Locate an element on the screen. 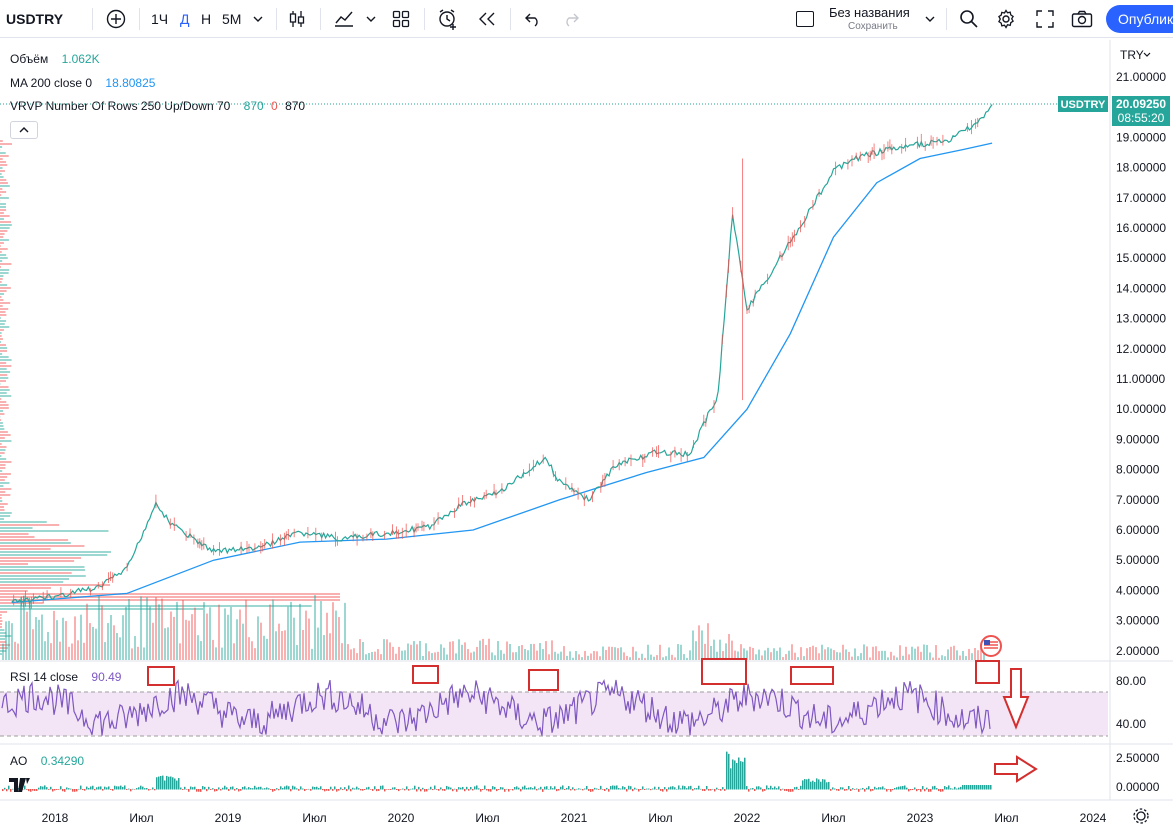 The width and height of the screenshot is (1173, 829). indicators-dropdown is located at coordinates (371, 19).